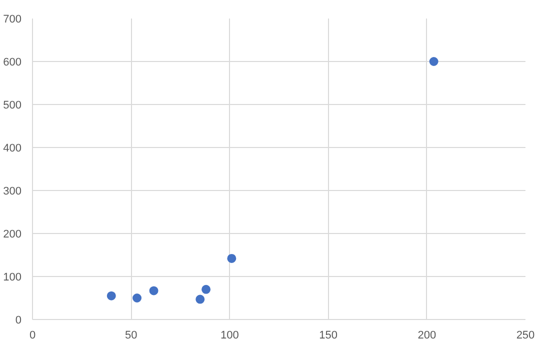 The image size is (560, 341). I want to click on x-tick-label: 150, so click(328, 335).